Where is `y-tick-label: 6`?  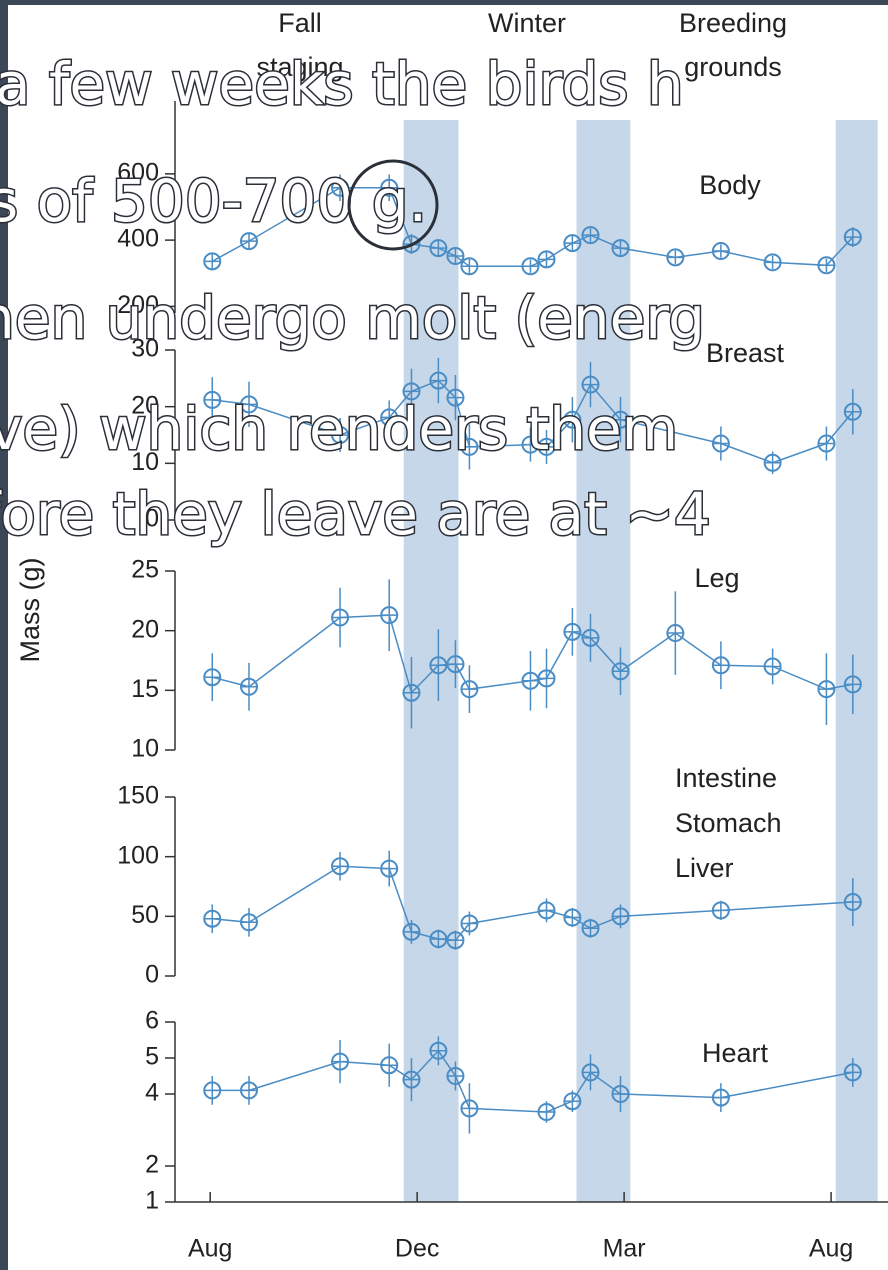
y-tick-label: 6 is located at coordinates (152, 1021).